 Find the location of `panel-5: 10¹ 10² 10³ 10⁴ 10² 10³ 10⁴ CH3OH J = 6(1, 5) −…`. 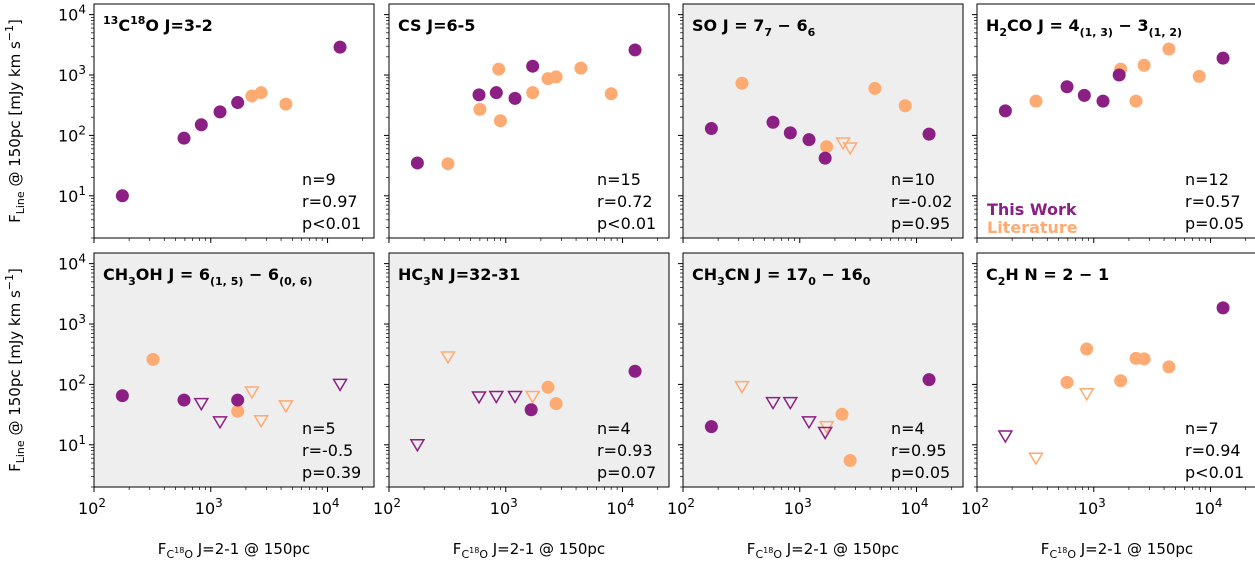

panel-5: 10¹ 10² 10³ 10⁴ 10² 10³ 10⁴ CH3OH J = 6(1, 5) −… is located at coordinates (216, 385).